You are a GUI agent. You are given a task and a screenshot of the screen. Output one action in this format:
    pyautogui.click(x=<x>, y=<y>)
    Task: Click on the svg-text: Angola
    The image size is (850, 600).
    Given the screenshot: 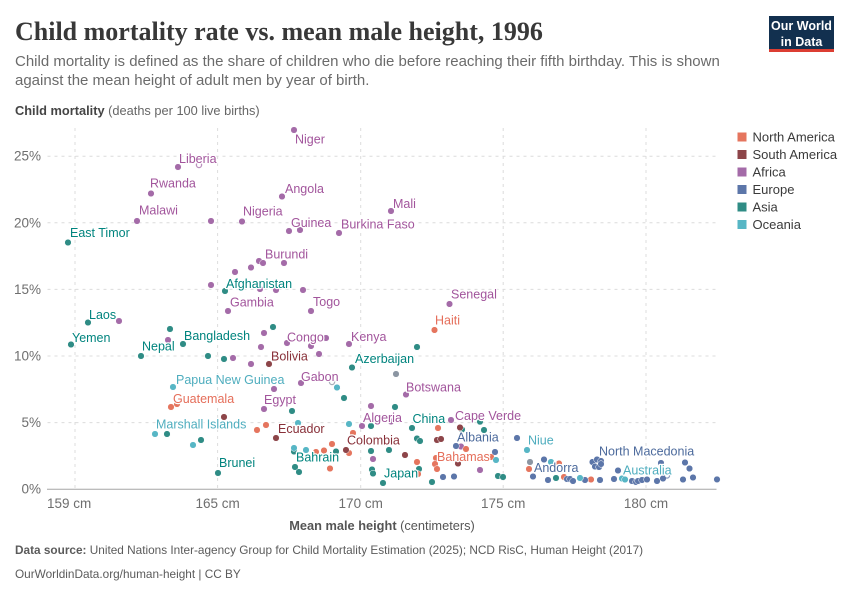 What is the action you would take?
    pyautogui.click(x=304, y=189)
    